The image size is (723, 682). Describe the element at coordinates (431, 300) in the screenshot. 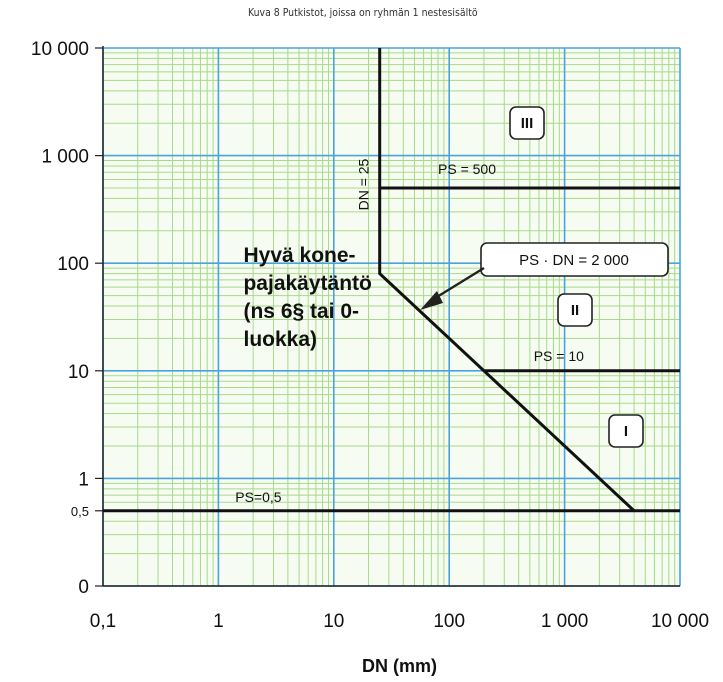

I see `callout-arrow-head` at that location.